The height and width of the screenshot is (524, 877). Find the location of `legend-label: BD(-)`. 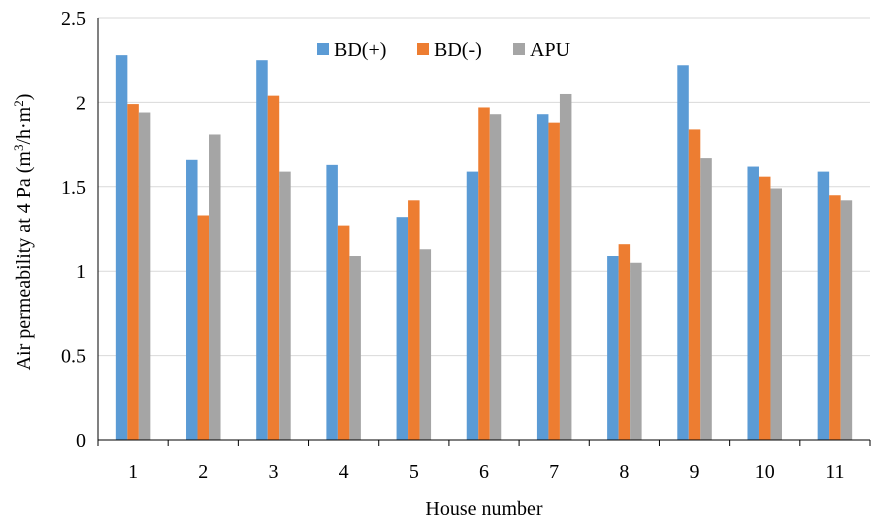

legend-label: BD(-) is located at coordinates (458, 50).